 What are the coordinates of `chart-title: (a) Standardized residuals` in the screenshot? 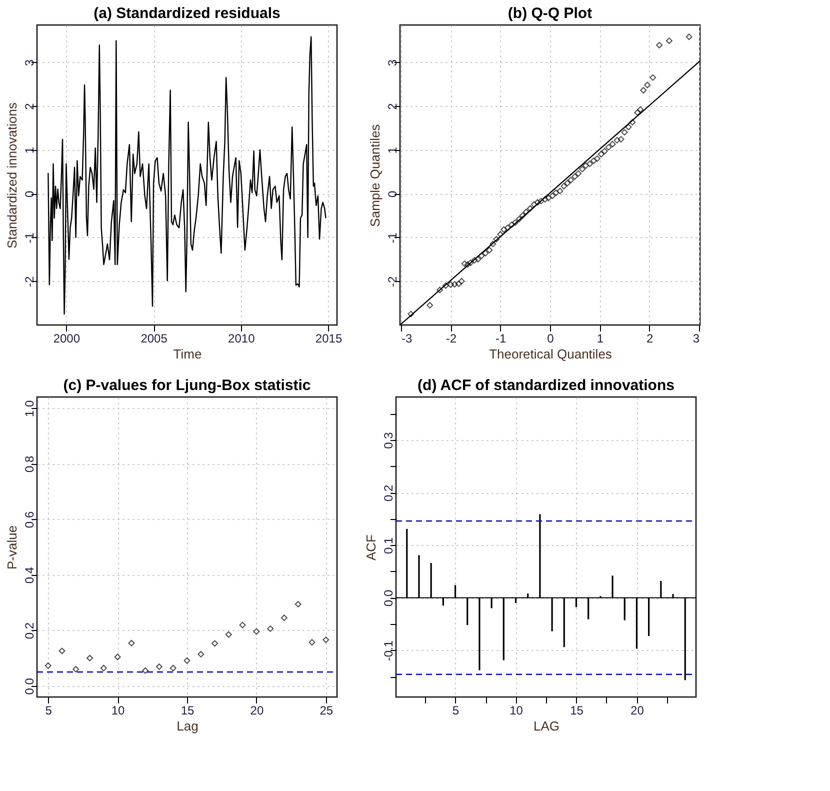 It's located at (187, 13).